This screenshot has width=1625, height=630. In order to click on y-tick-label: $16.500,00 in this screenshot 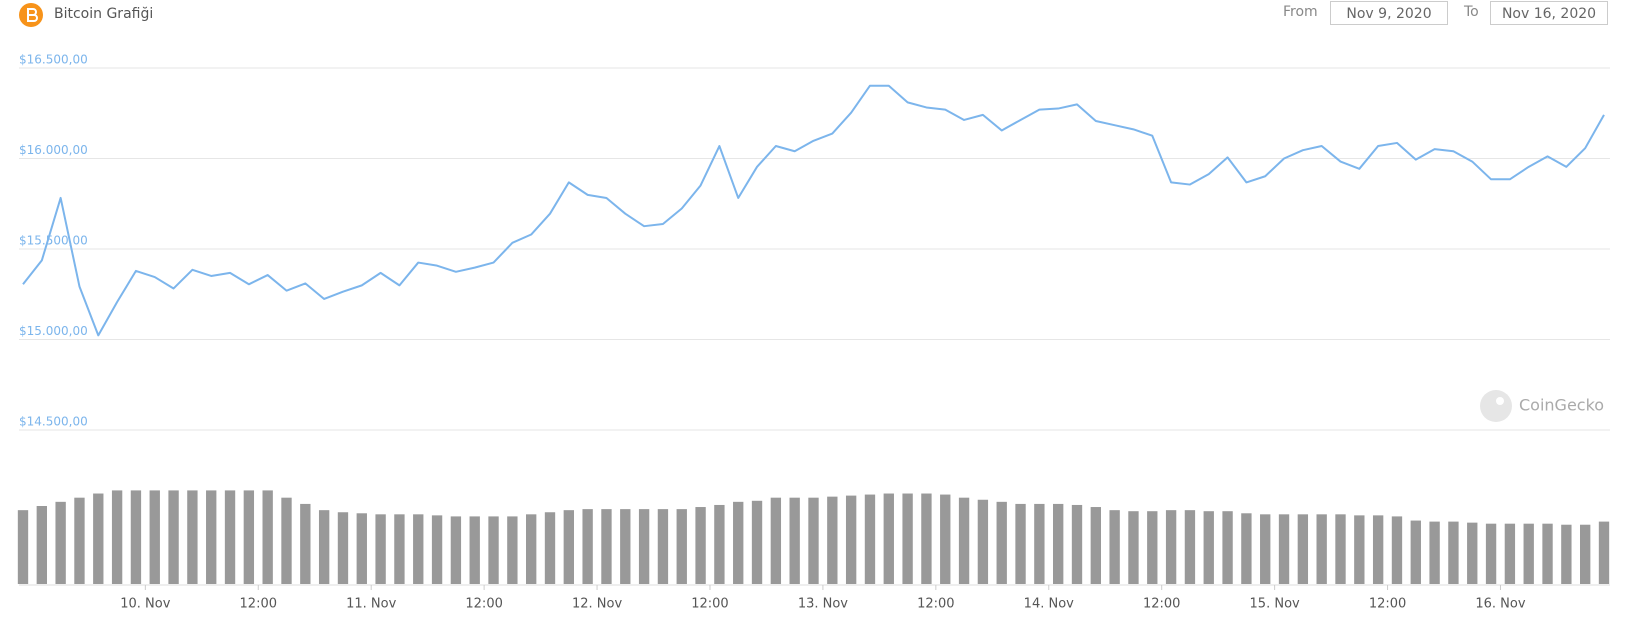, I will do `click(53, 60)`.